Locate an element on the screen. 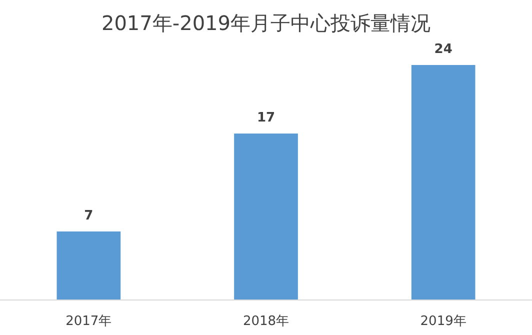 This screenshot has width=532, height=335. data-label: 24 is located at coordinates (443, 49).